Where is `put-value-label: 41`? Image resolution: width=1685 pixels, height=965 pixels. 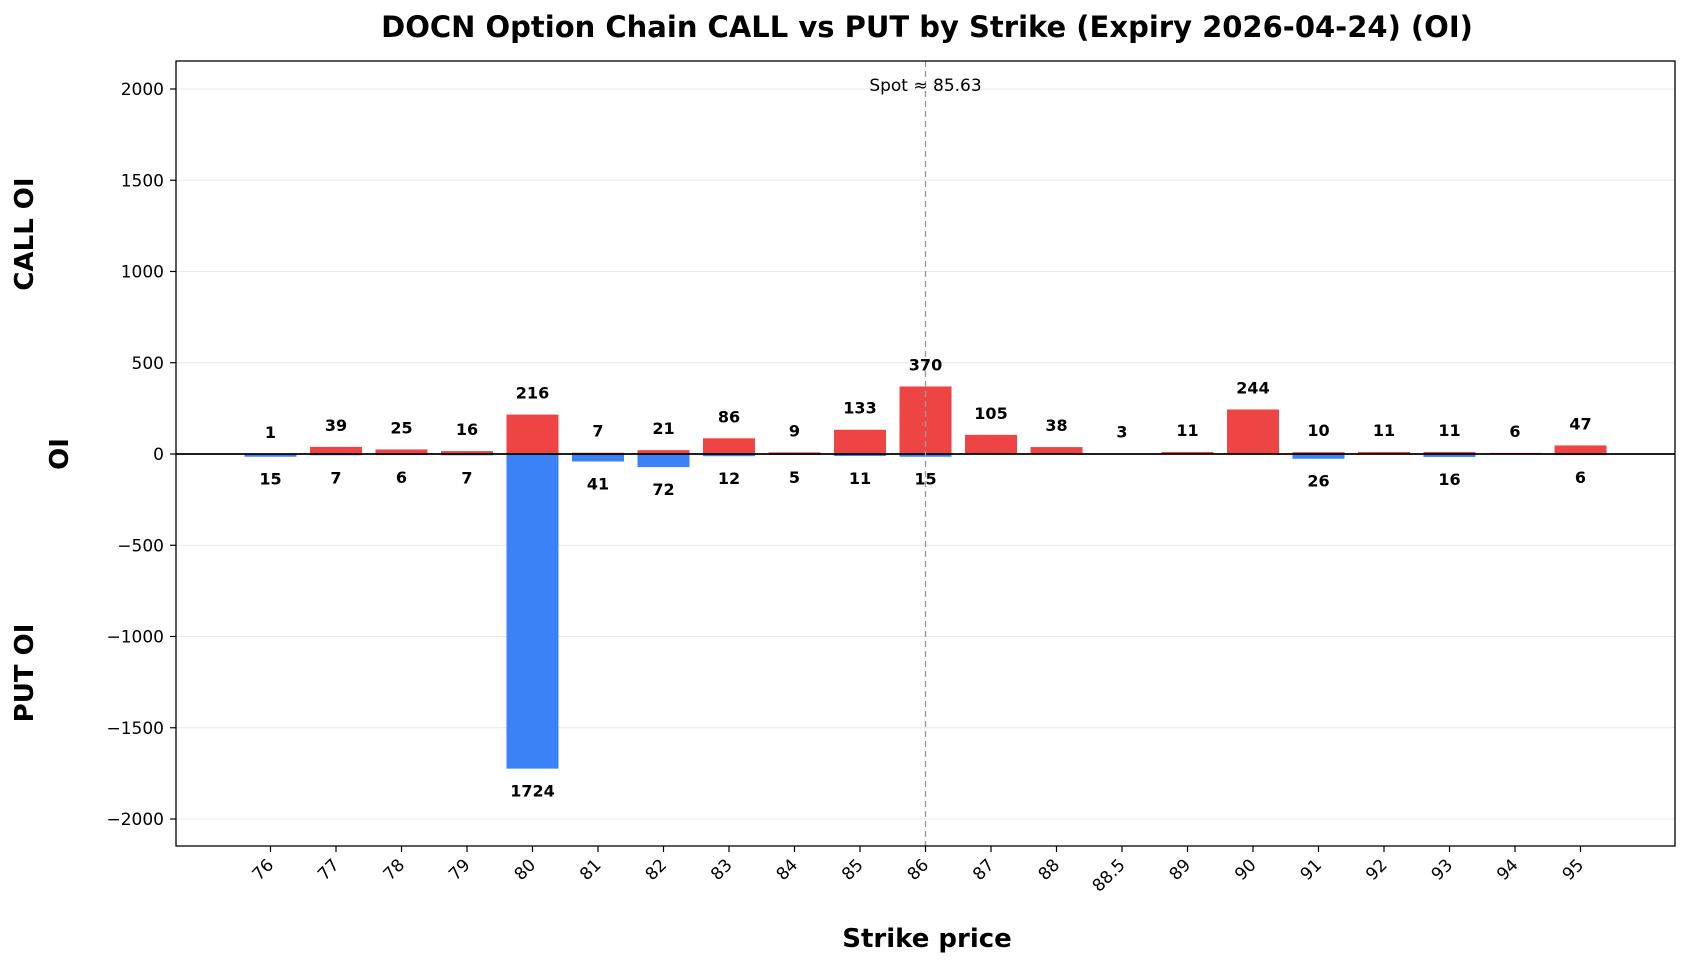 put-value-label: 41 is located at coordinates (598, 483).